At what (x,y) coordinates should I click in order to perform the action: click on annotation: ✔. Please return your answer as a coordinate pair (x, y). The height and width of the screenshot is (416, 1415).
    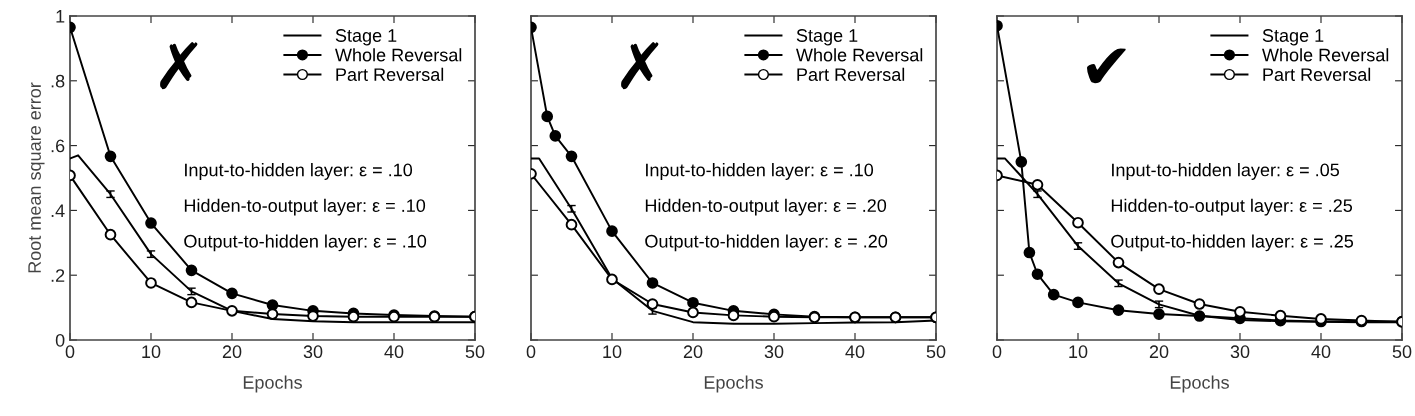
    Looking at the image, I should click on (1106, 66).